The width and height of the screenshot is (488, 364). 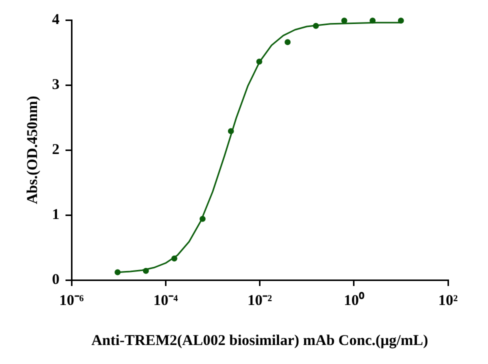 What do you see at coordinates (56, 280) in the screenshot?
I see `y-tick-label: 0` at bounding box center [56, 280].